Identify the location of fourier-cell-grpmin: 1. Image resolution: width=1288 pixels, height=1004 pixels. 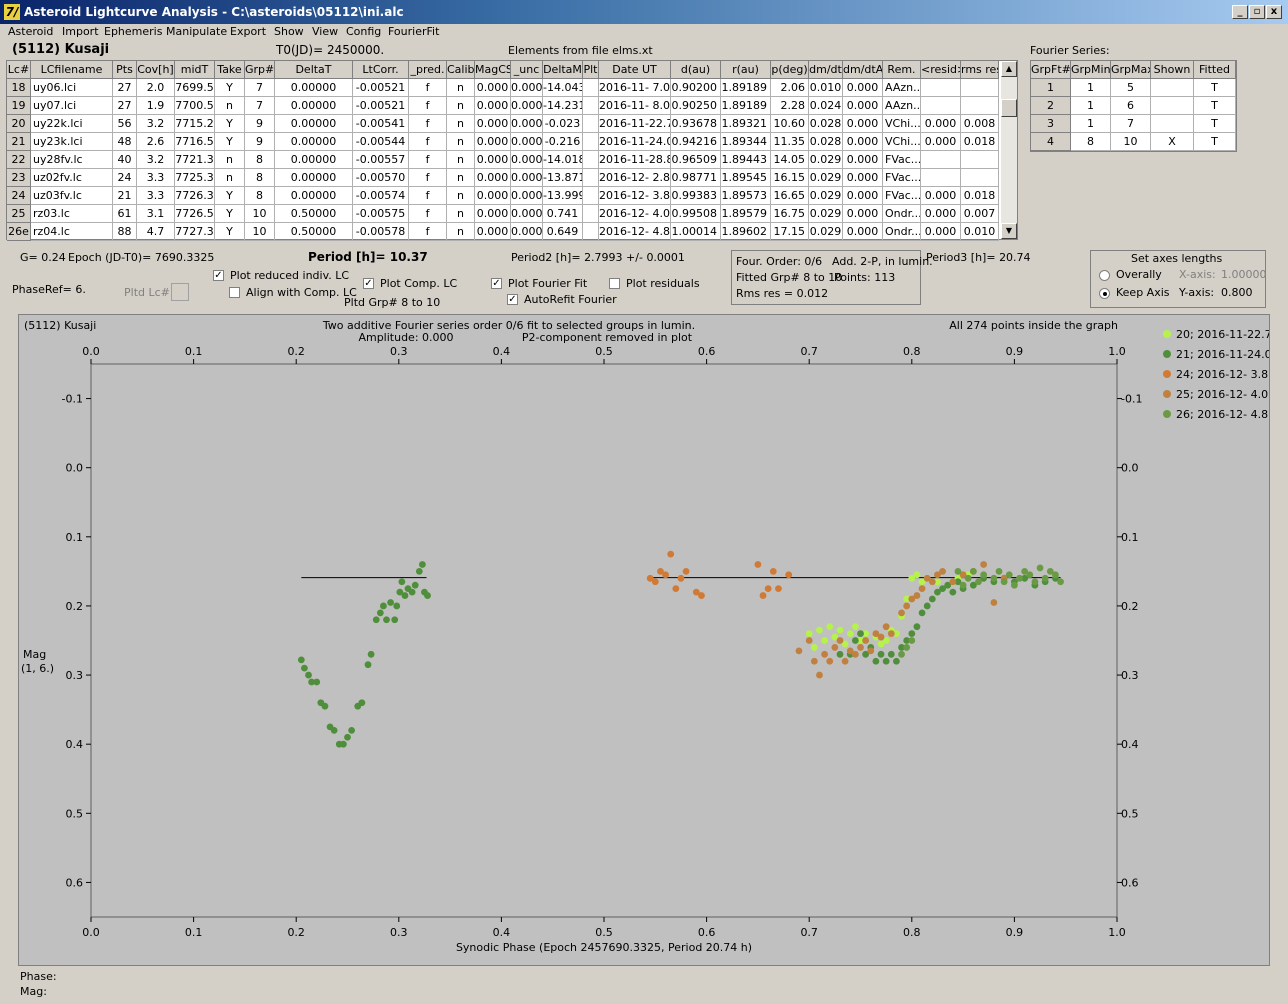
(1091, 124).